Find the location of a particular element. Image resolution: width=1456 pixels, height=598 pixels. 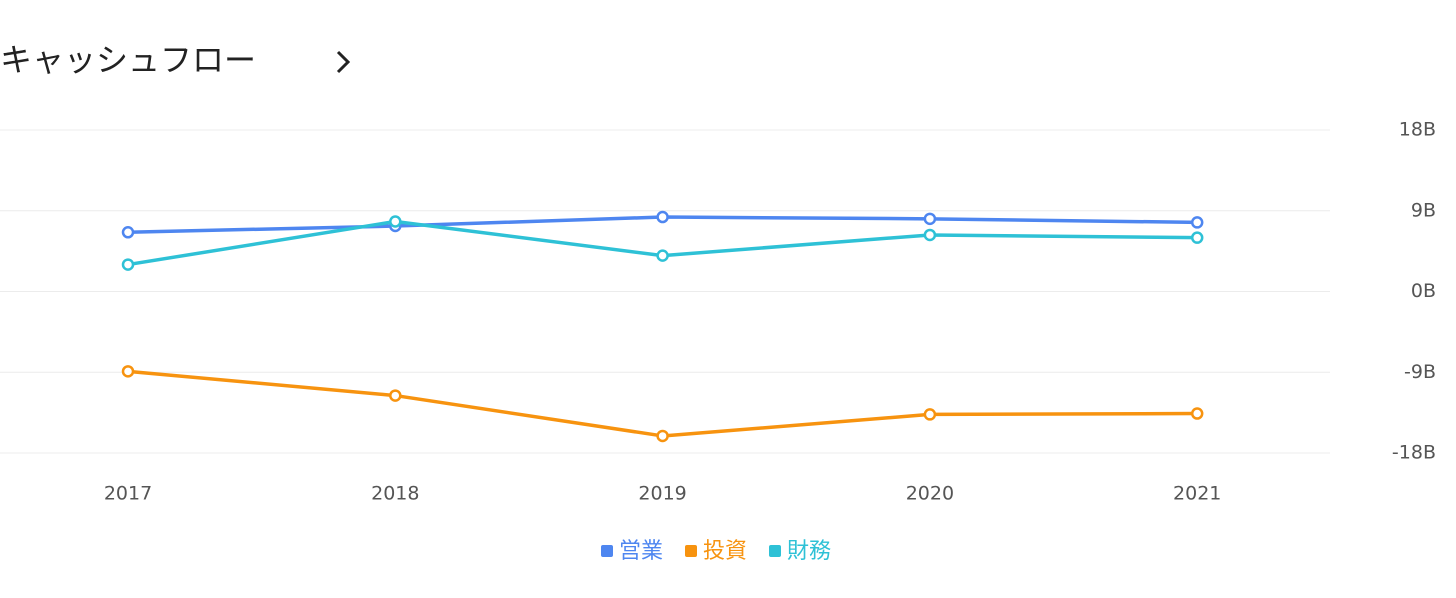

x-tick-label: 2019 is located at coordinates (662, 494).